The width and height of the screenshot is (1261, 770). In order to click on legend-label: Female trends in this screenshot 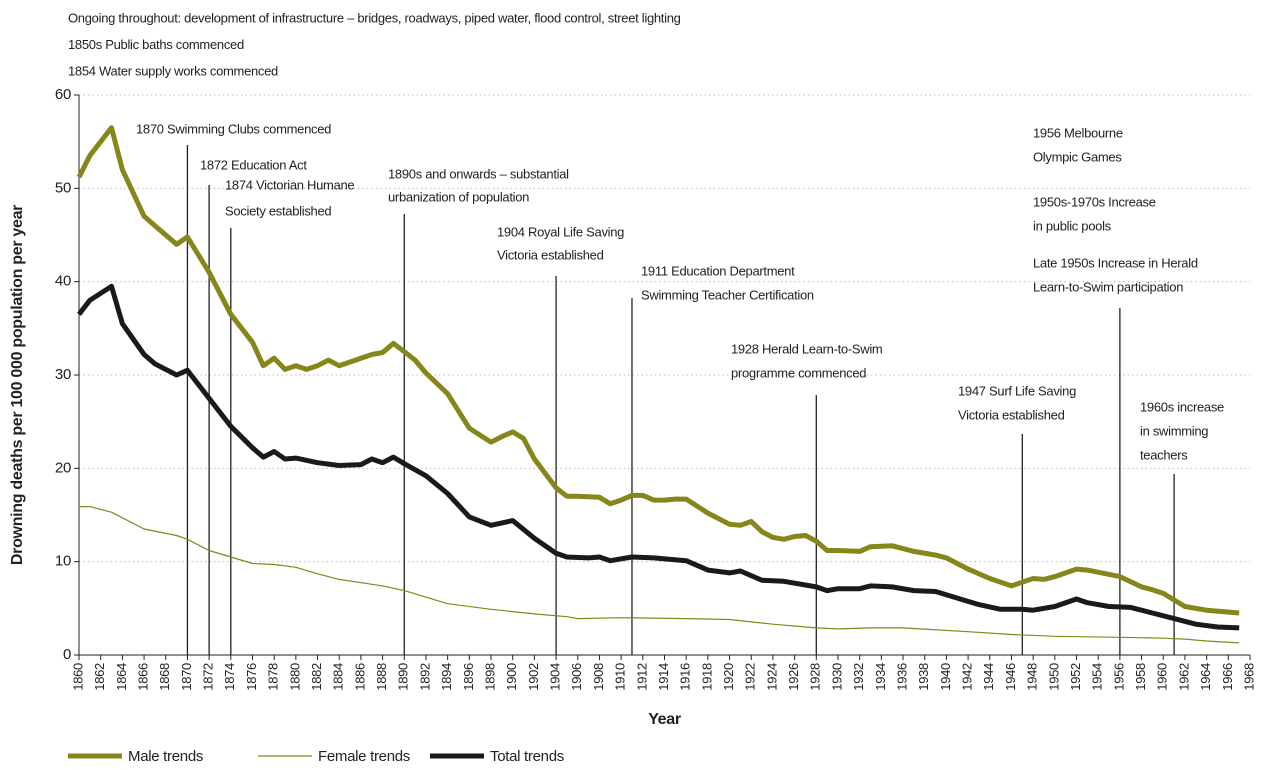, I will do `click(364, 756)`.